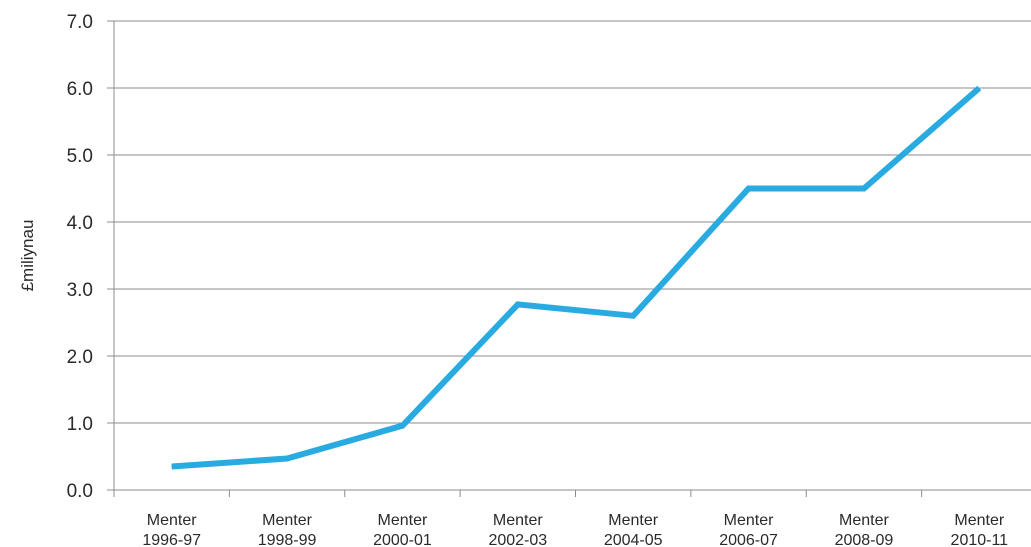  What do you see at coordinates (748, 539) in the screenshot?
I see `x-tick-label: 2006-07` at bounding box center [748, 539].